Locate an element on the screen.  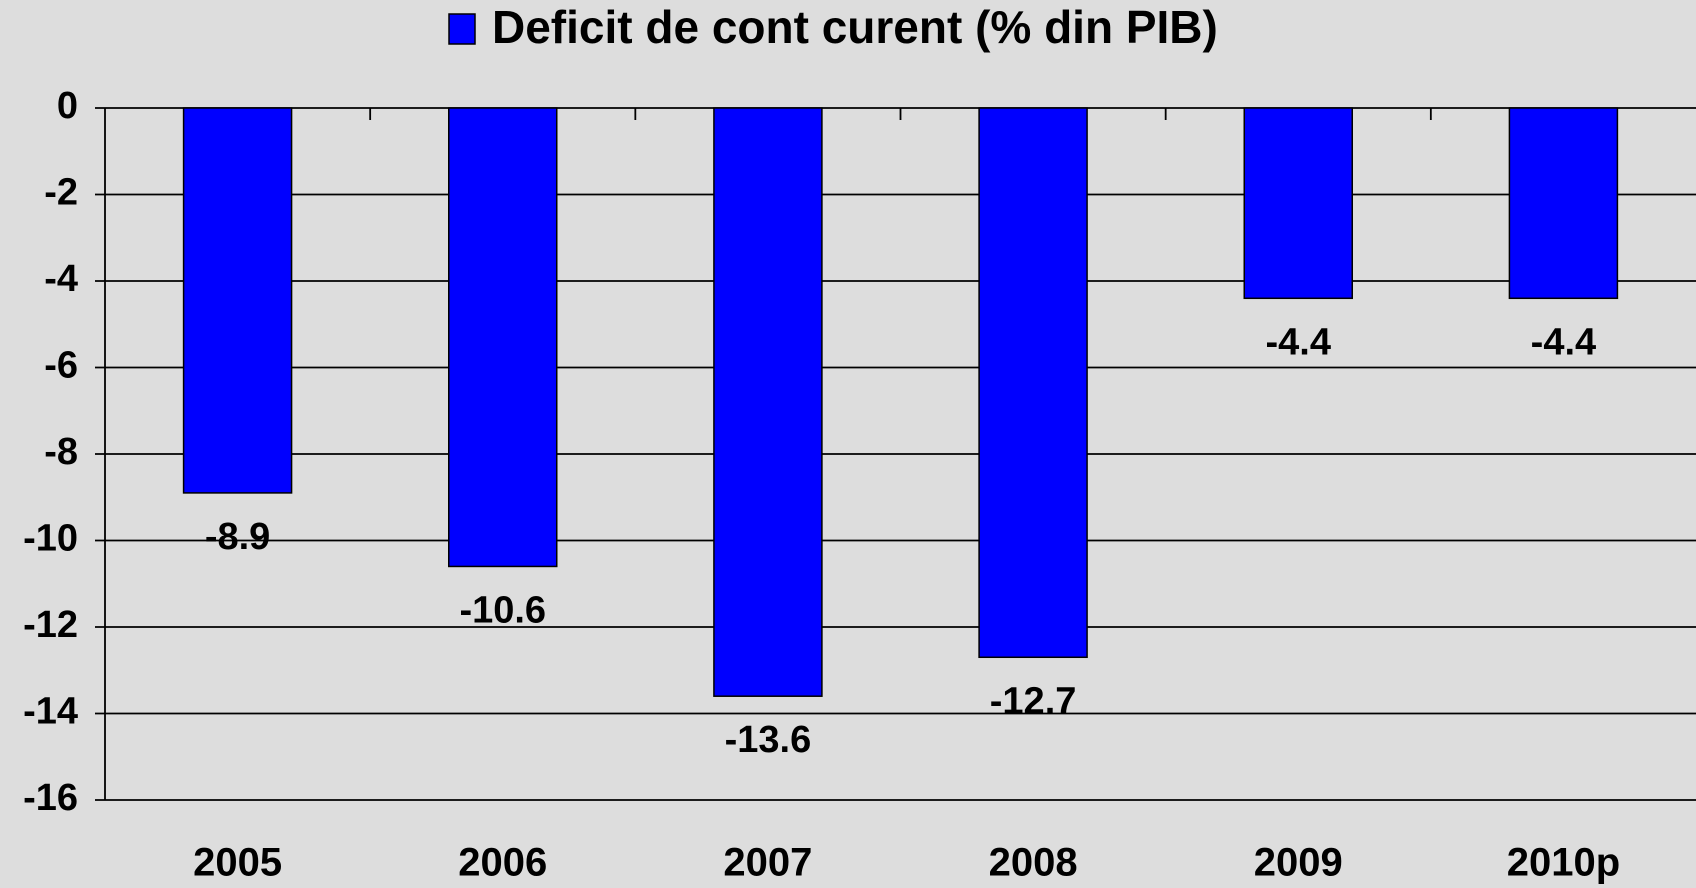
x-tick-label: 2008 is located at coordinates (1033, 863).